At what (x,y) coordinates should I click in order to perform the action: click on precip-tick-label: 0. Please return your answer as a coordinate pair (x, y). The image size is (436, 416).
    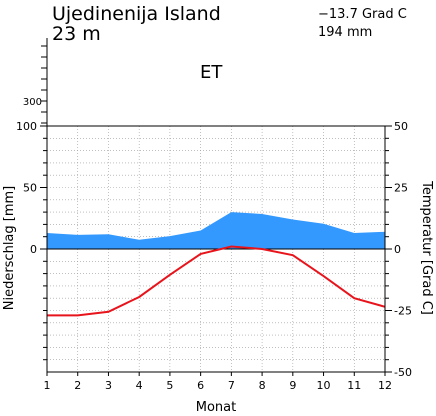
    Looking at the image, I should click on (33, 249).